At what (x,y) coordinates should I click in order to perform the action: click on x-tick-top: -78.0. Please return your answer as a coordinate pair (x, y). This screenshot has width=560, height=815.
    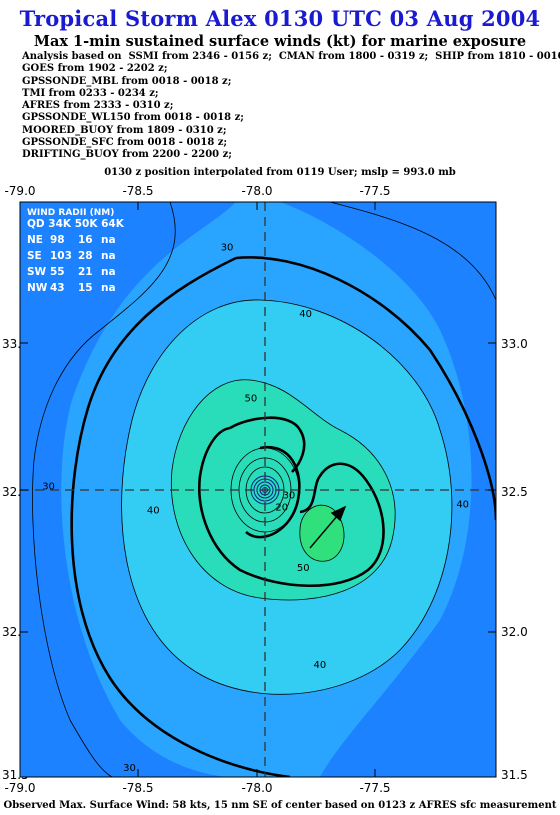
    Looking at the image, I should click on (256, 191).